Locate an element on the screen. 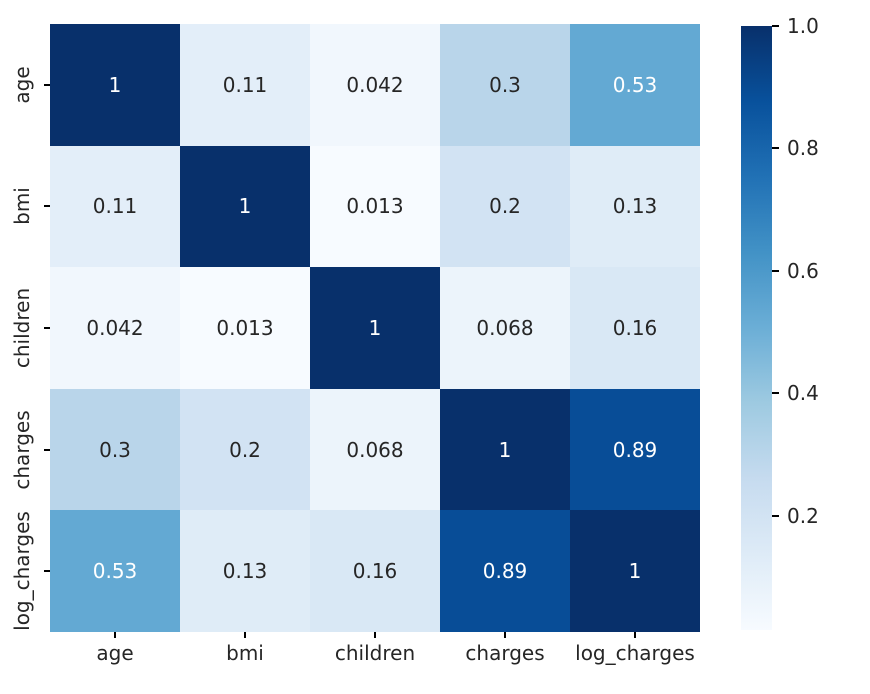  colorbar-gradient is located at coordinates (756, 328).